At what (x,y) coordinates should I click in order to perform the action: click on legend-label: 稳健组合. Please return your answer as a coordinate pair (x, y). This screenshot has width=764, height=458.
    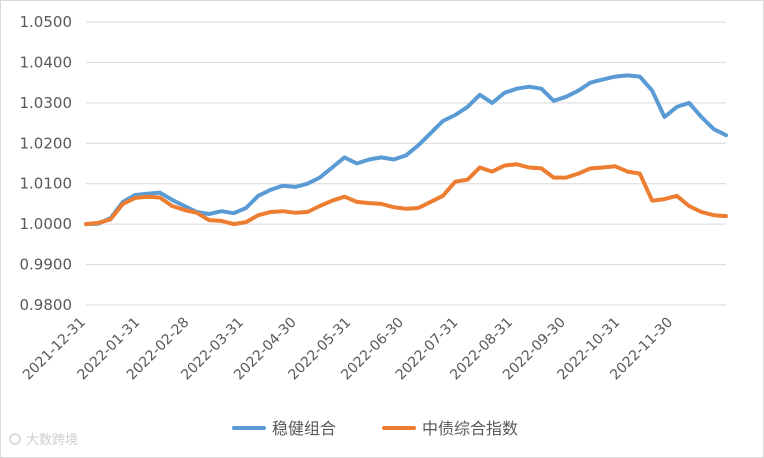
    Looking at the image, I should click on (304, 428).